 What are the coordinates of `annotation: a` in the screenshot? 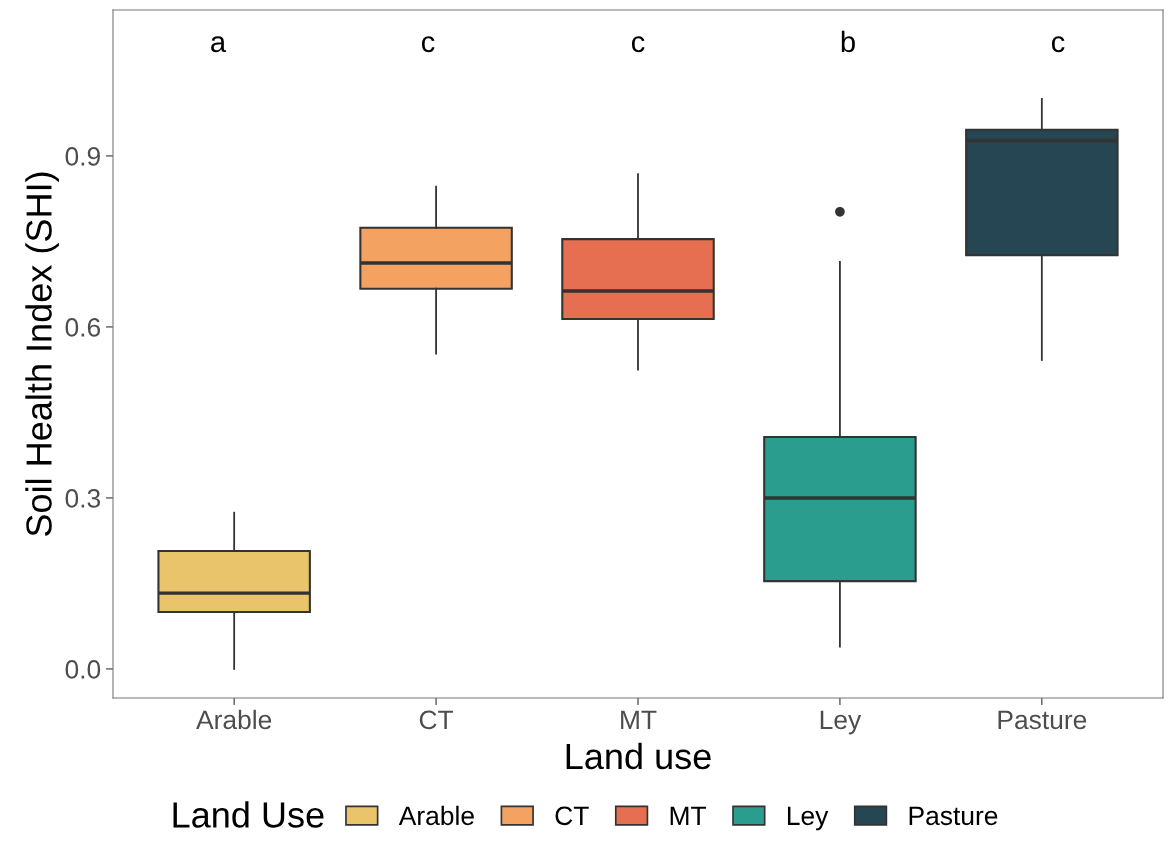 It's located at (219, 44).